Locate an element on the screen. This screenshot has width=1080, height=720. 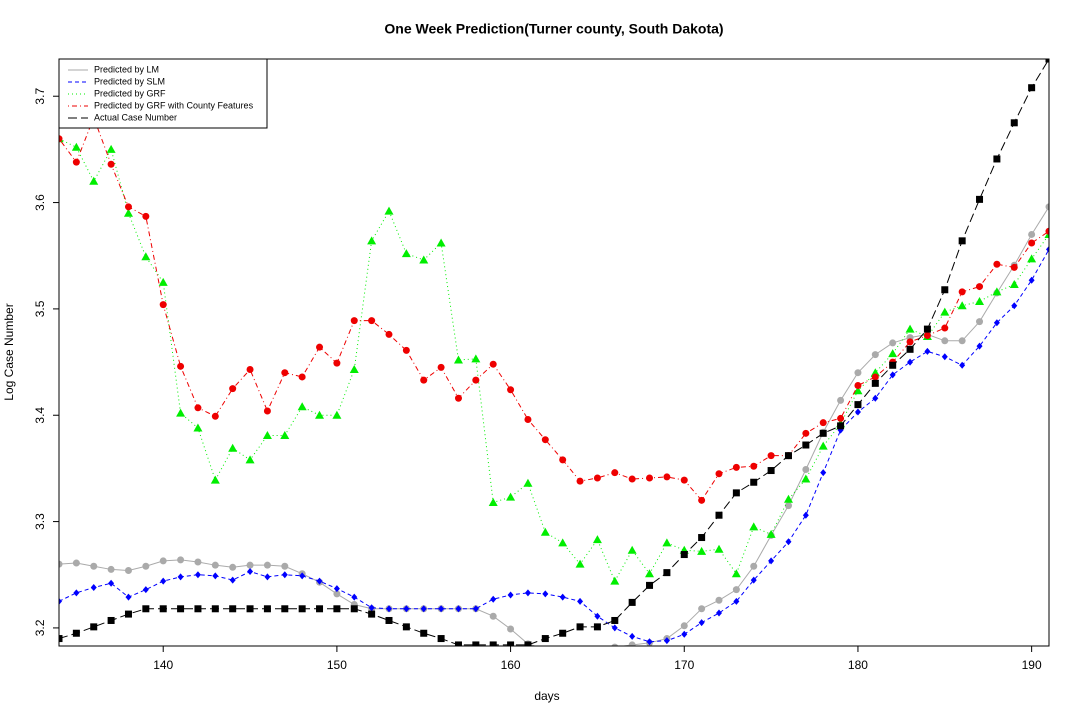
legend-label: Actual Case Number is located at coordinates (135, 117).